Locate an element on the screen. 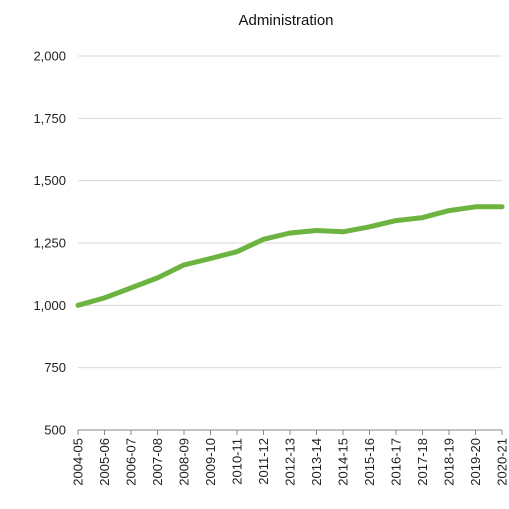 The image size is (509, 509). y-axis-ticks: 500 750 1,000 1,250 1,500 1,750 2,000 is located at coordinates (49, 243).